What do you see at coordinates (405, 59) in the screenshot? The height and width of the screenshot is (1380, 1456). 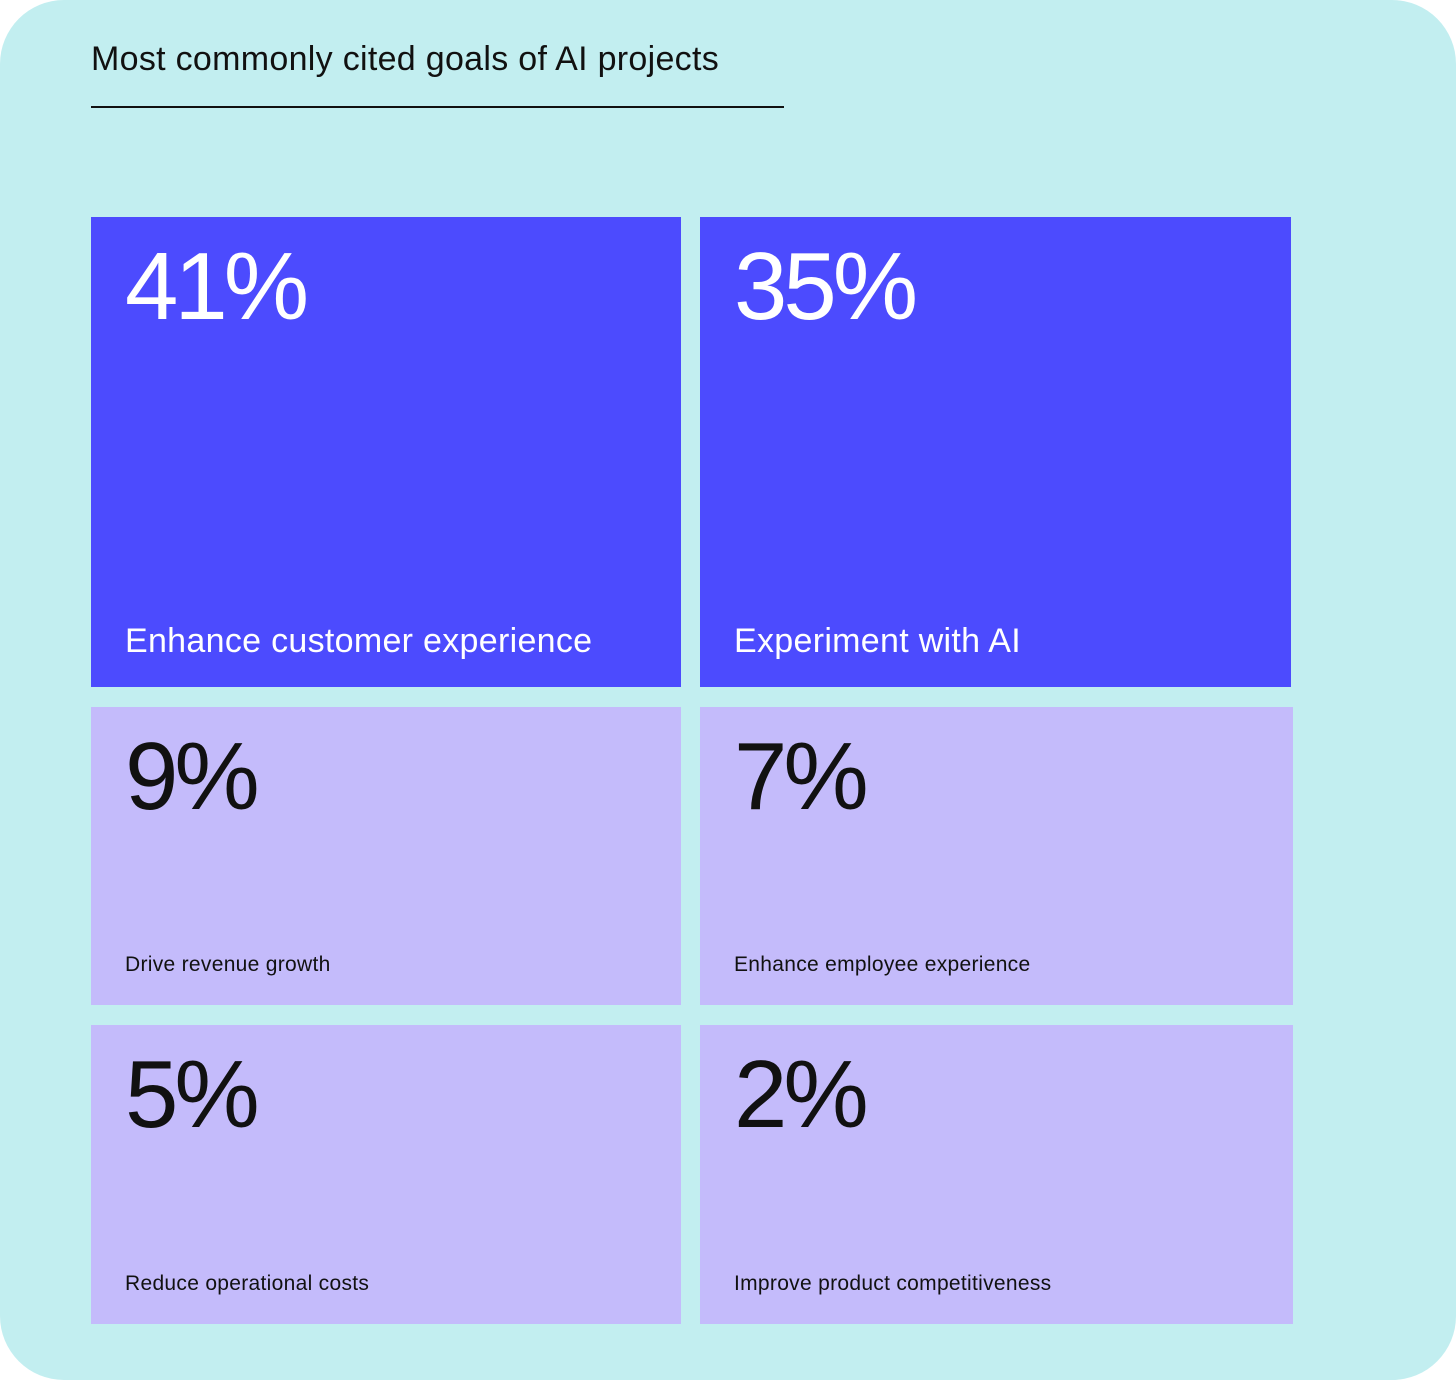 I see `chart-title: Most commonly cited goals of AI projects` at bounding box center [405, 59].